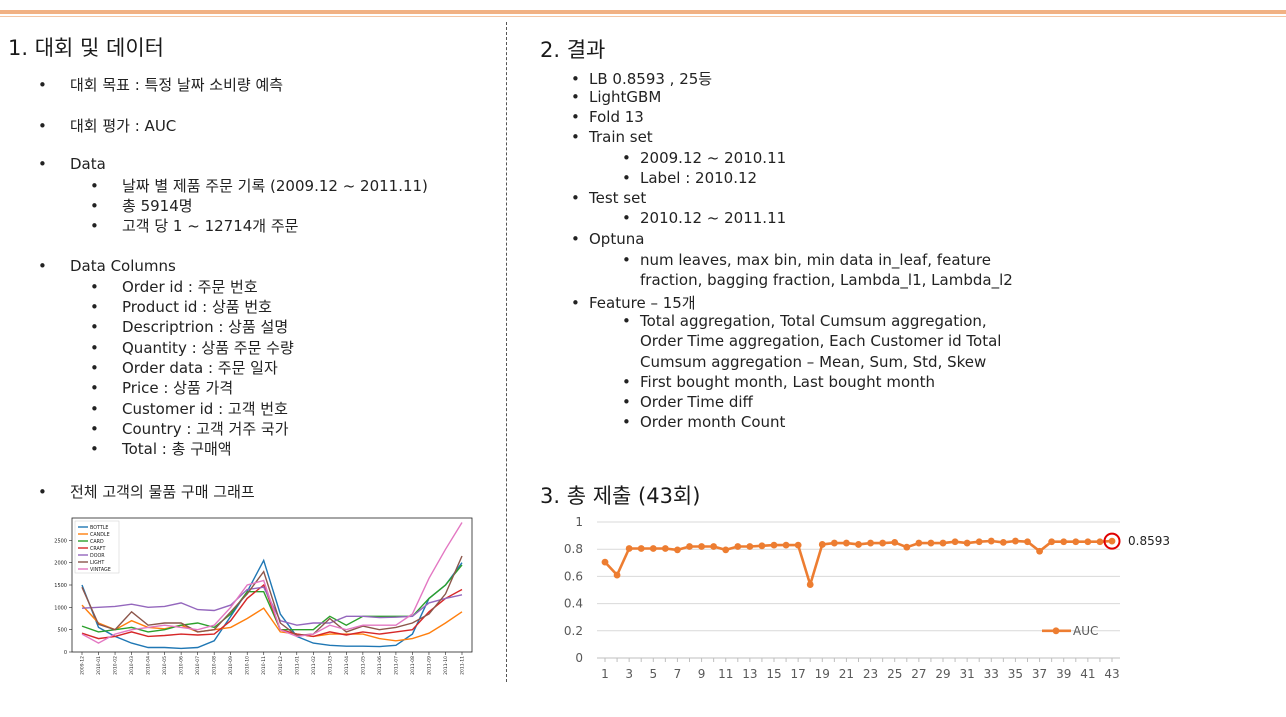  Describe the element at coordinates (621, 137) in the screenshot. I see `train-label: Train set` at that location.